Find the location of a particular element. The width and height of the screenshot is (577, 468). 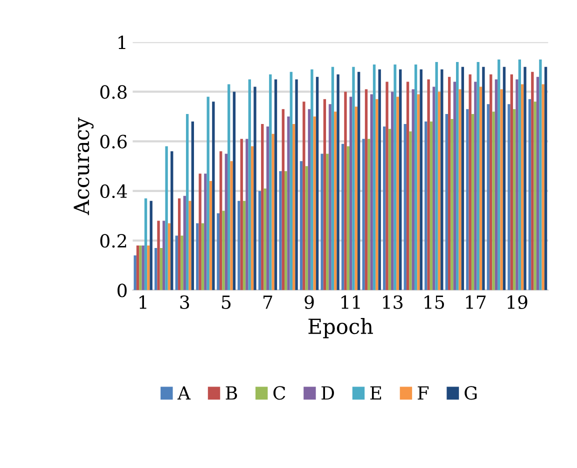

legend-label: E is located at coordinates (376, 393).